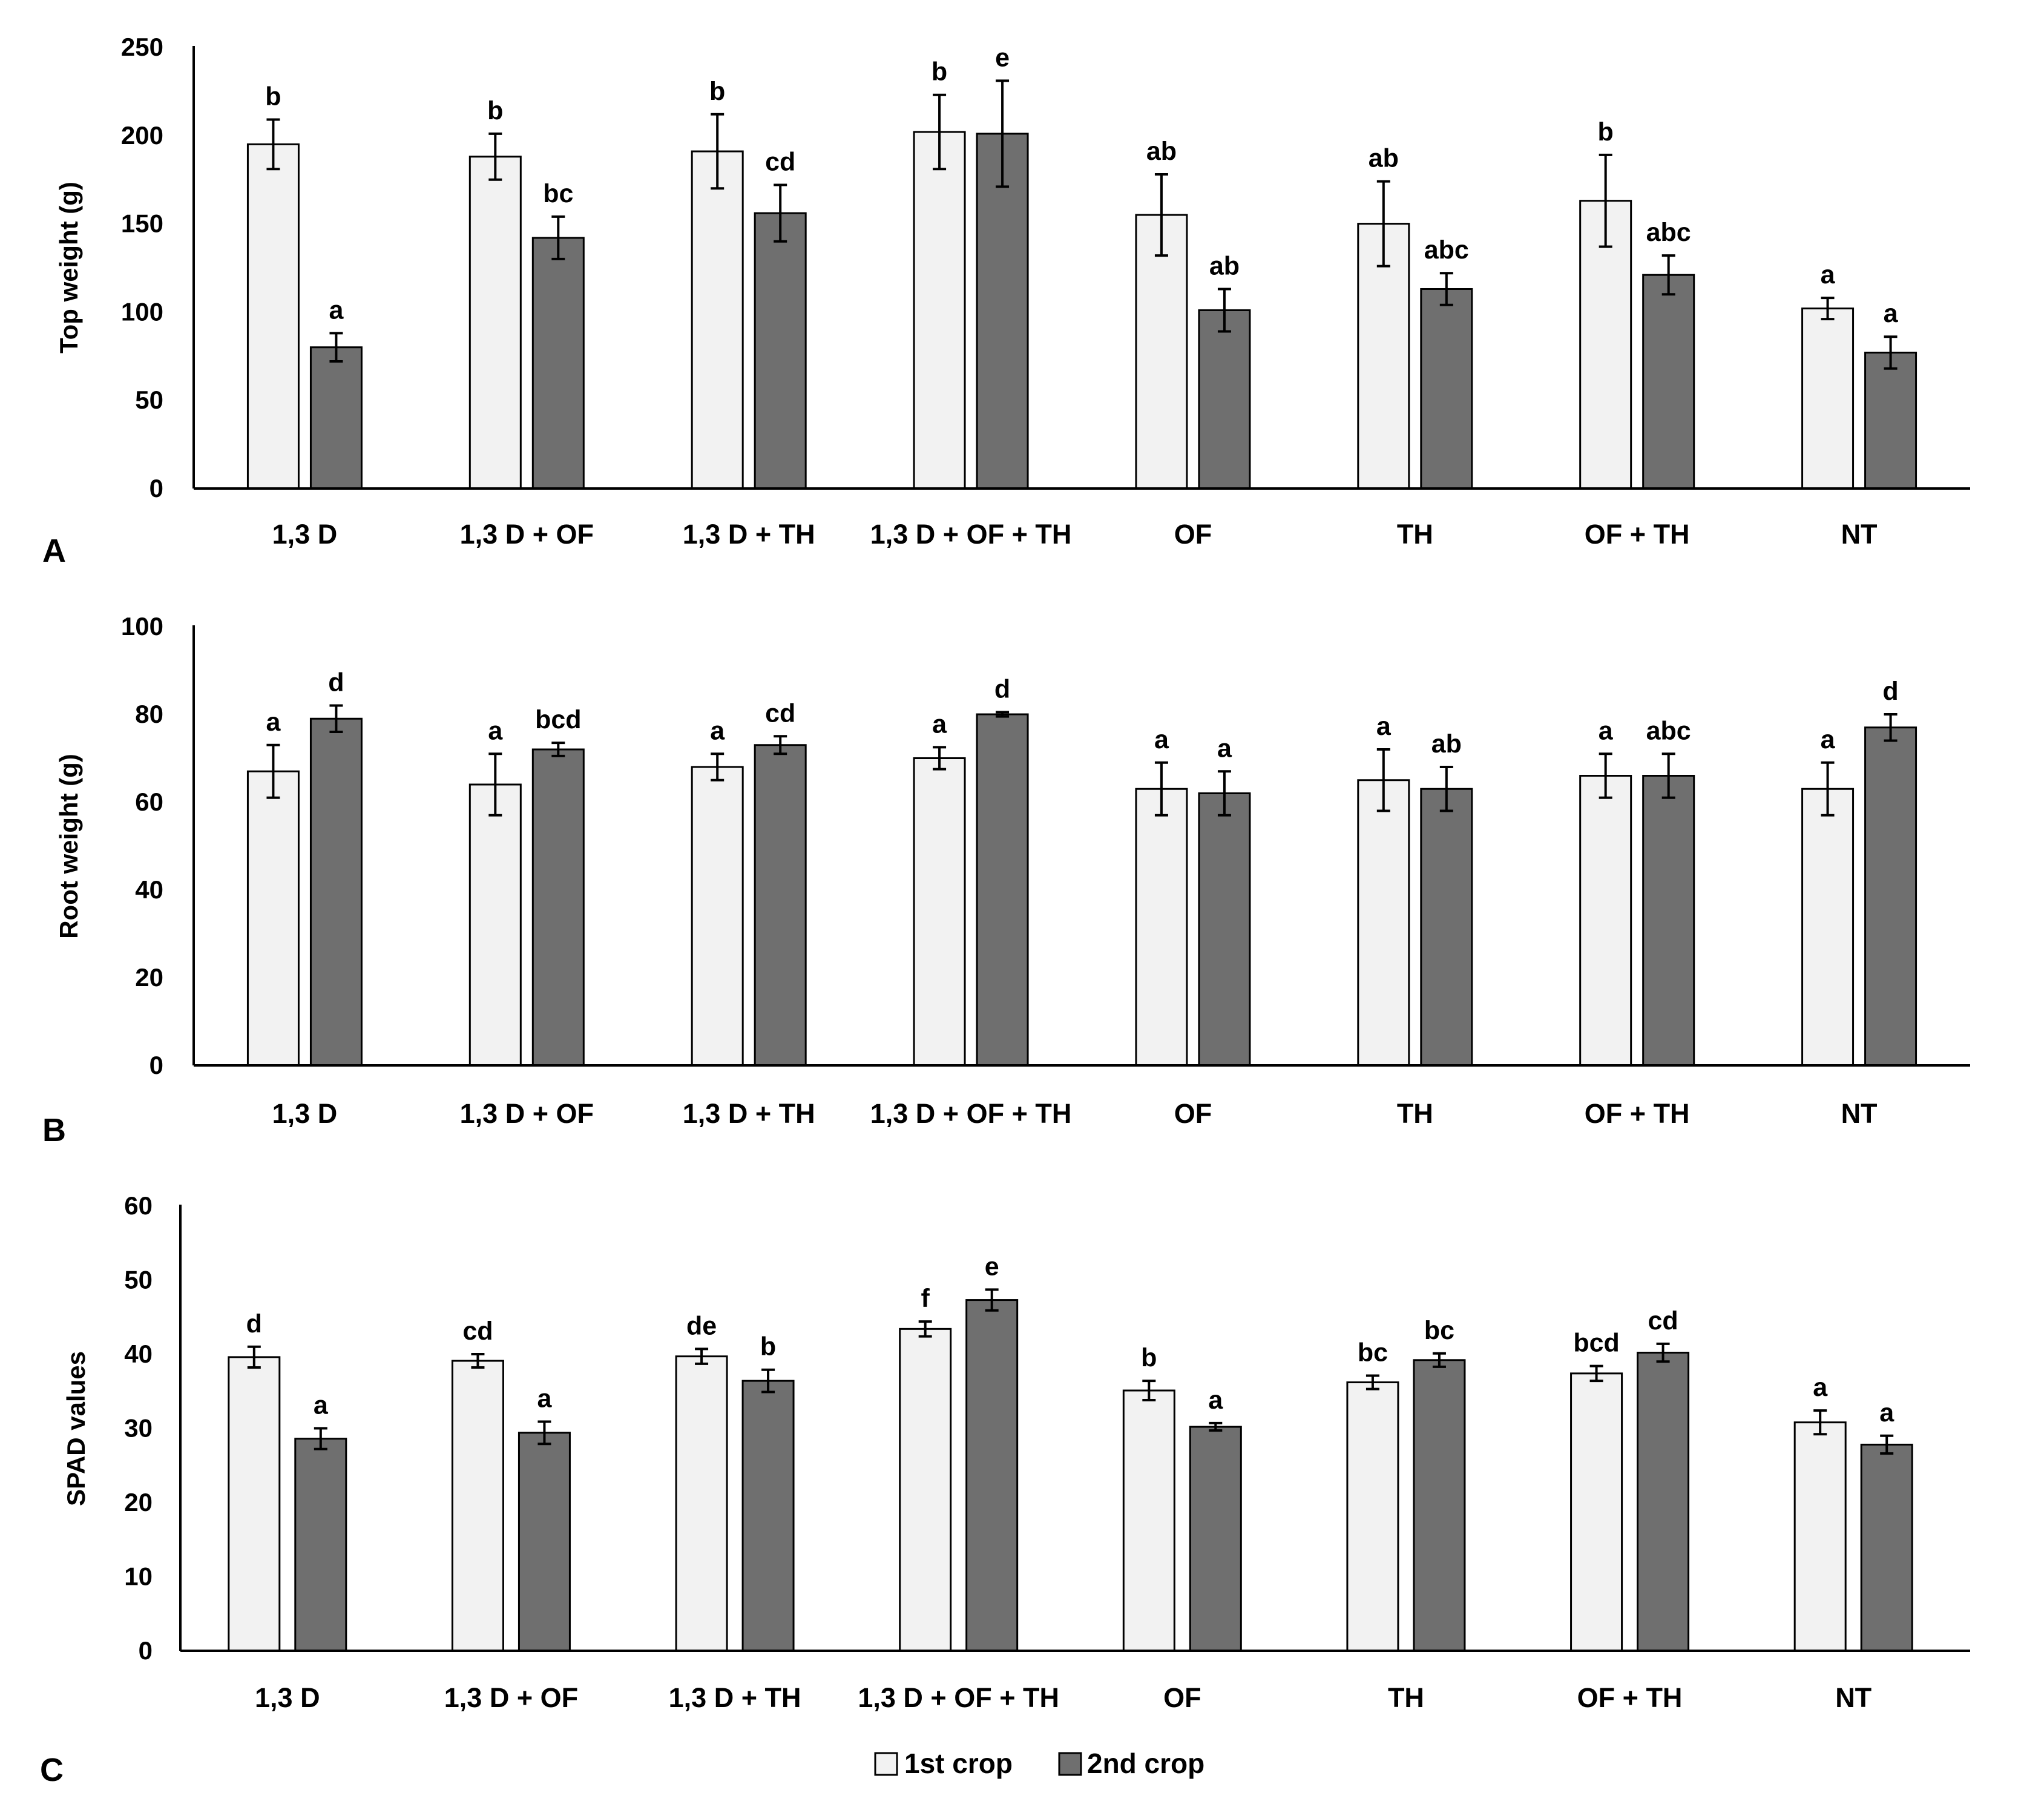  What do you see at coordinates (287, 1697) in the screenshot?
I see `x-tick-label: 1,3 D` at bounding box center [287, 1697].